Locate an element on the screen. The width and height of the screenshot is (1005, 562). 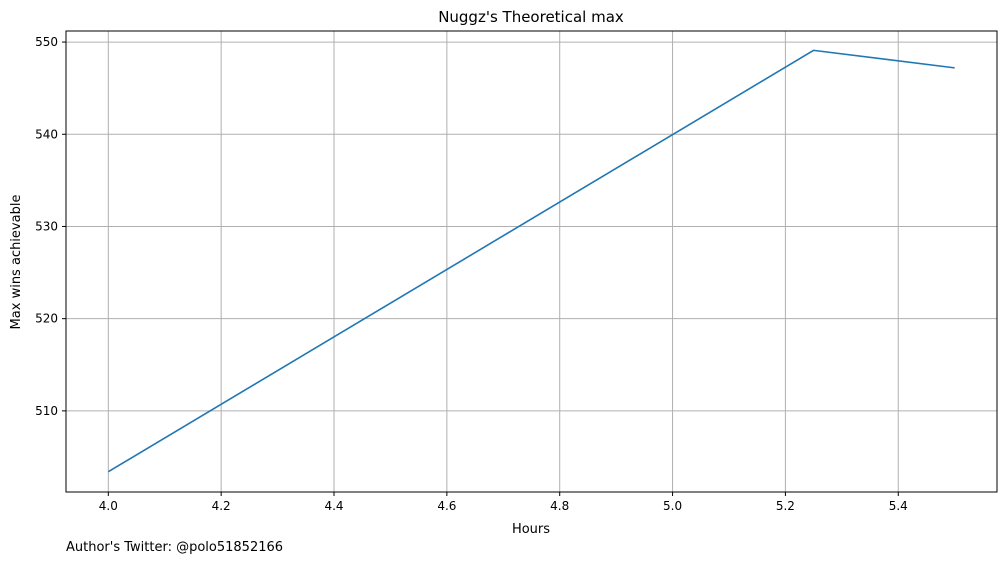
x-tick-label: 4.0 is located at coordinates (108, 506).